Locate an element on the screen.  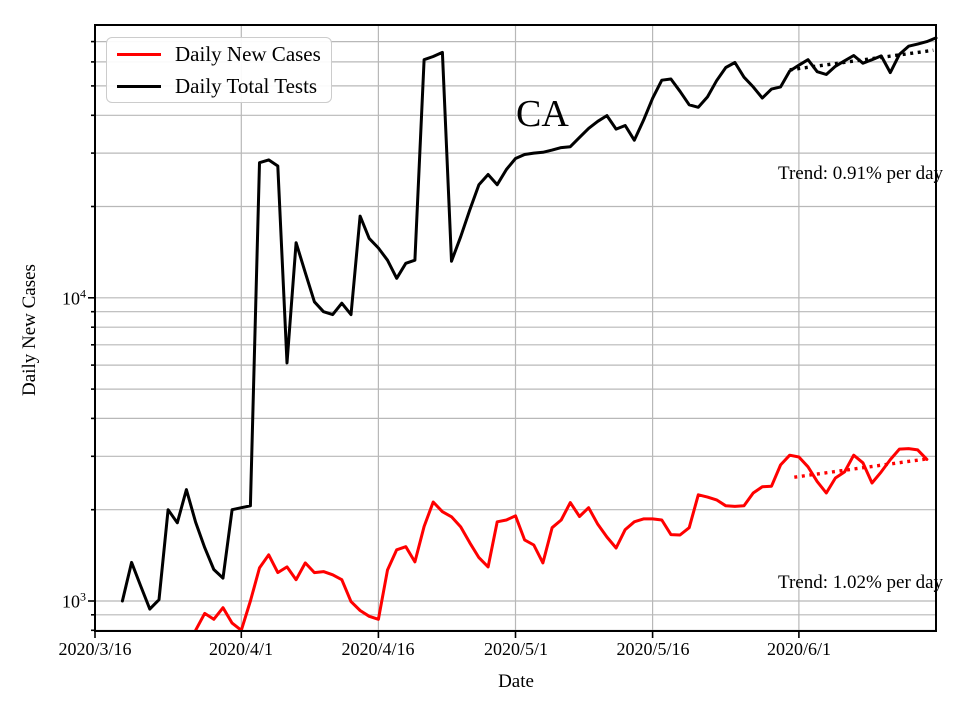
legend-line-black-icon is located at coordinates (139, 86).